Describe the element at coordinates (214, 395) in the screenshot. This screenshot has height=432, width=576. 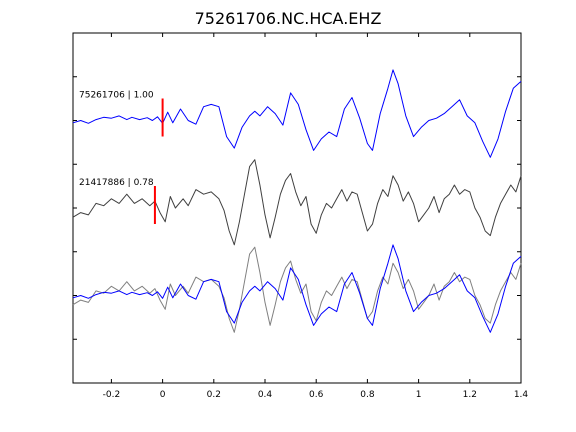
I see `x-tick-label: 0.2` at that location.